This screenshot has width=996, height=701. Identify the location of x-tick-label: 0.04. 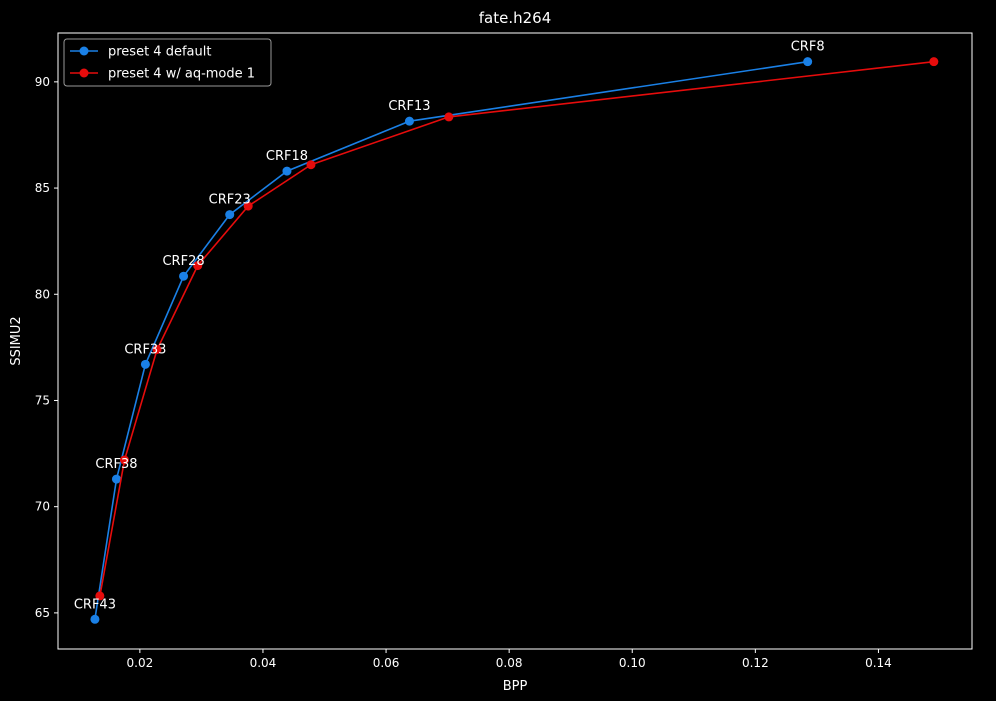
(263, 663).